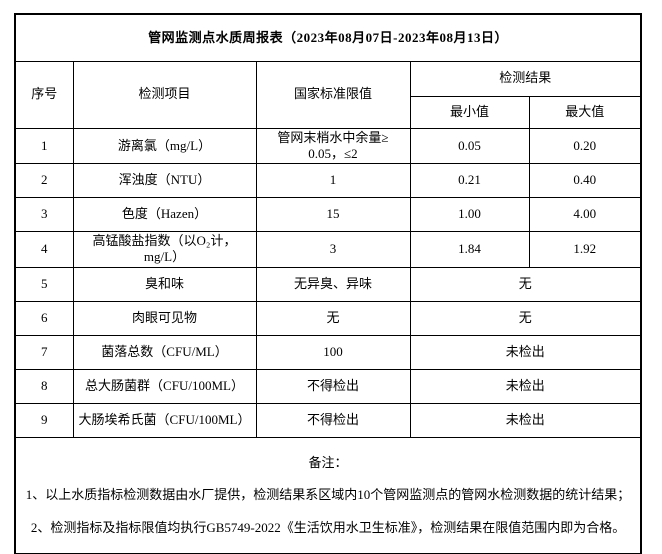  Describe the element at coordinates (585, 214) in the screenshot. I see `row-max: 4.00` at that location.